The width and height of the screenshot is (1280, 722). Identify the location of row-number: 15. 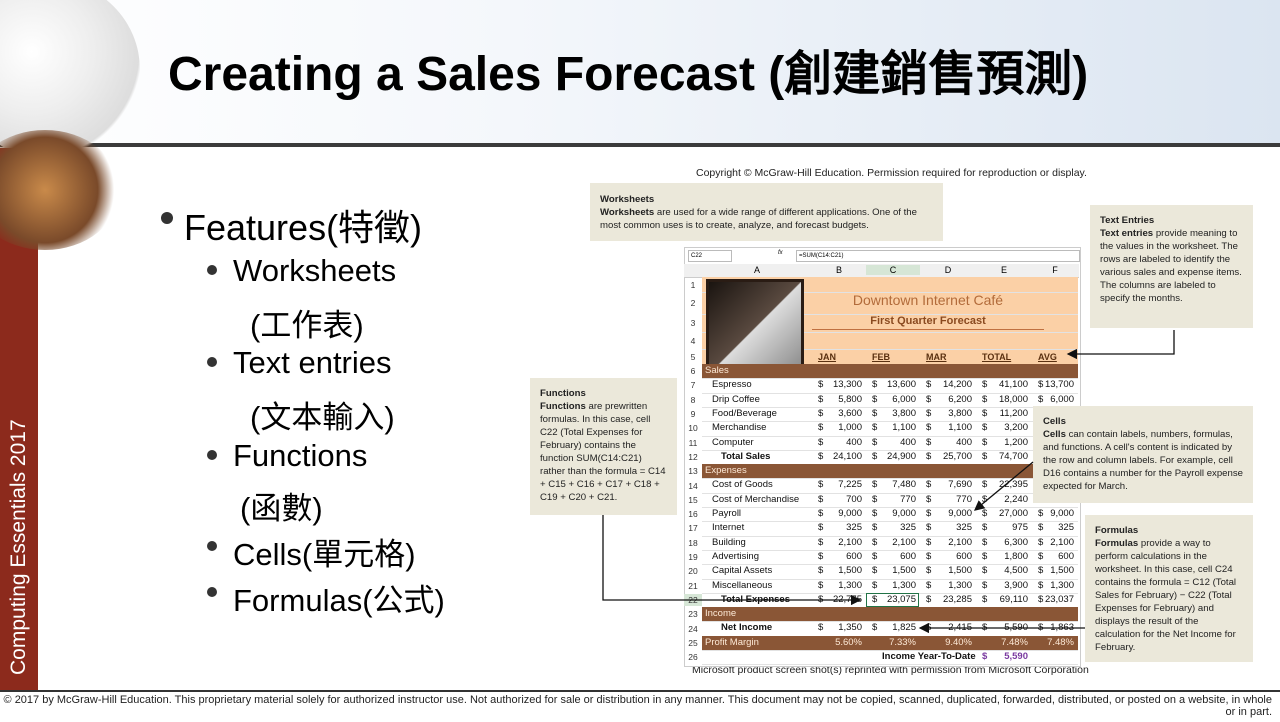
(693, 499).